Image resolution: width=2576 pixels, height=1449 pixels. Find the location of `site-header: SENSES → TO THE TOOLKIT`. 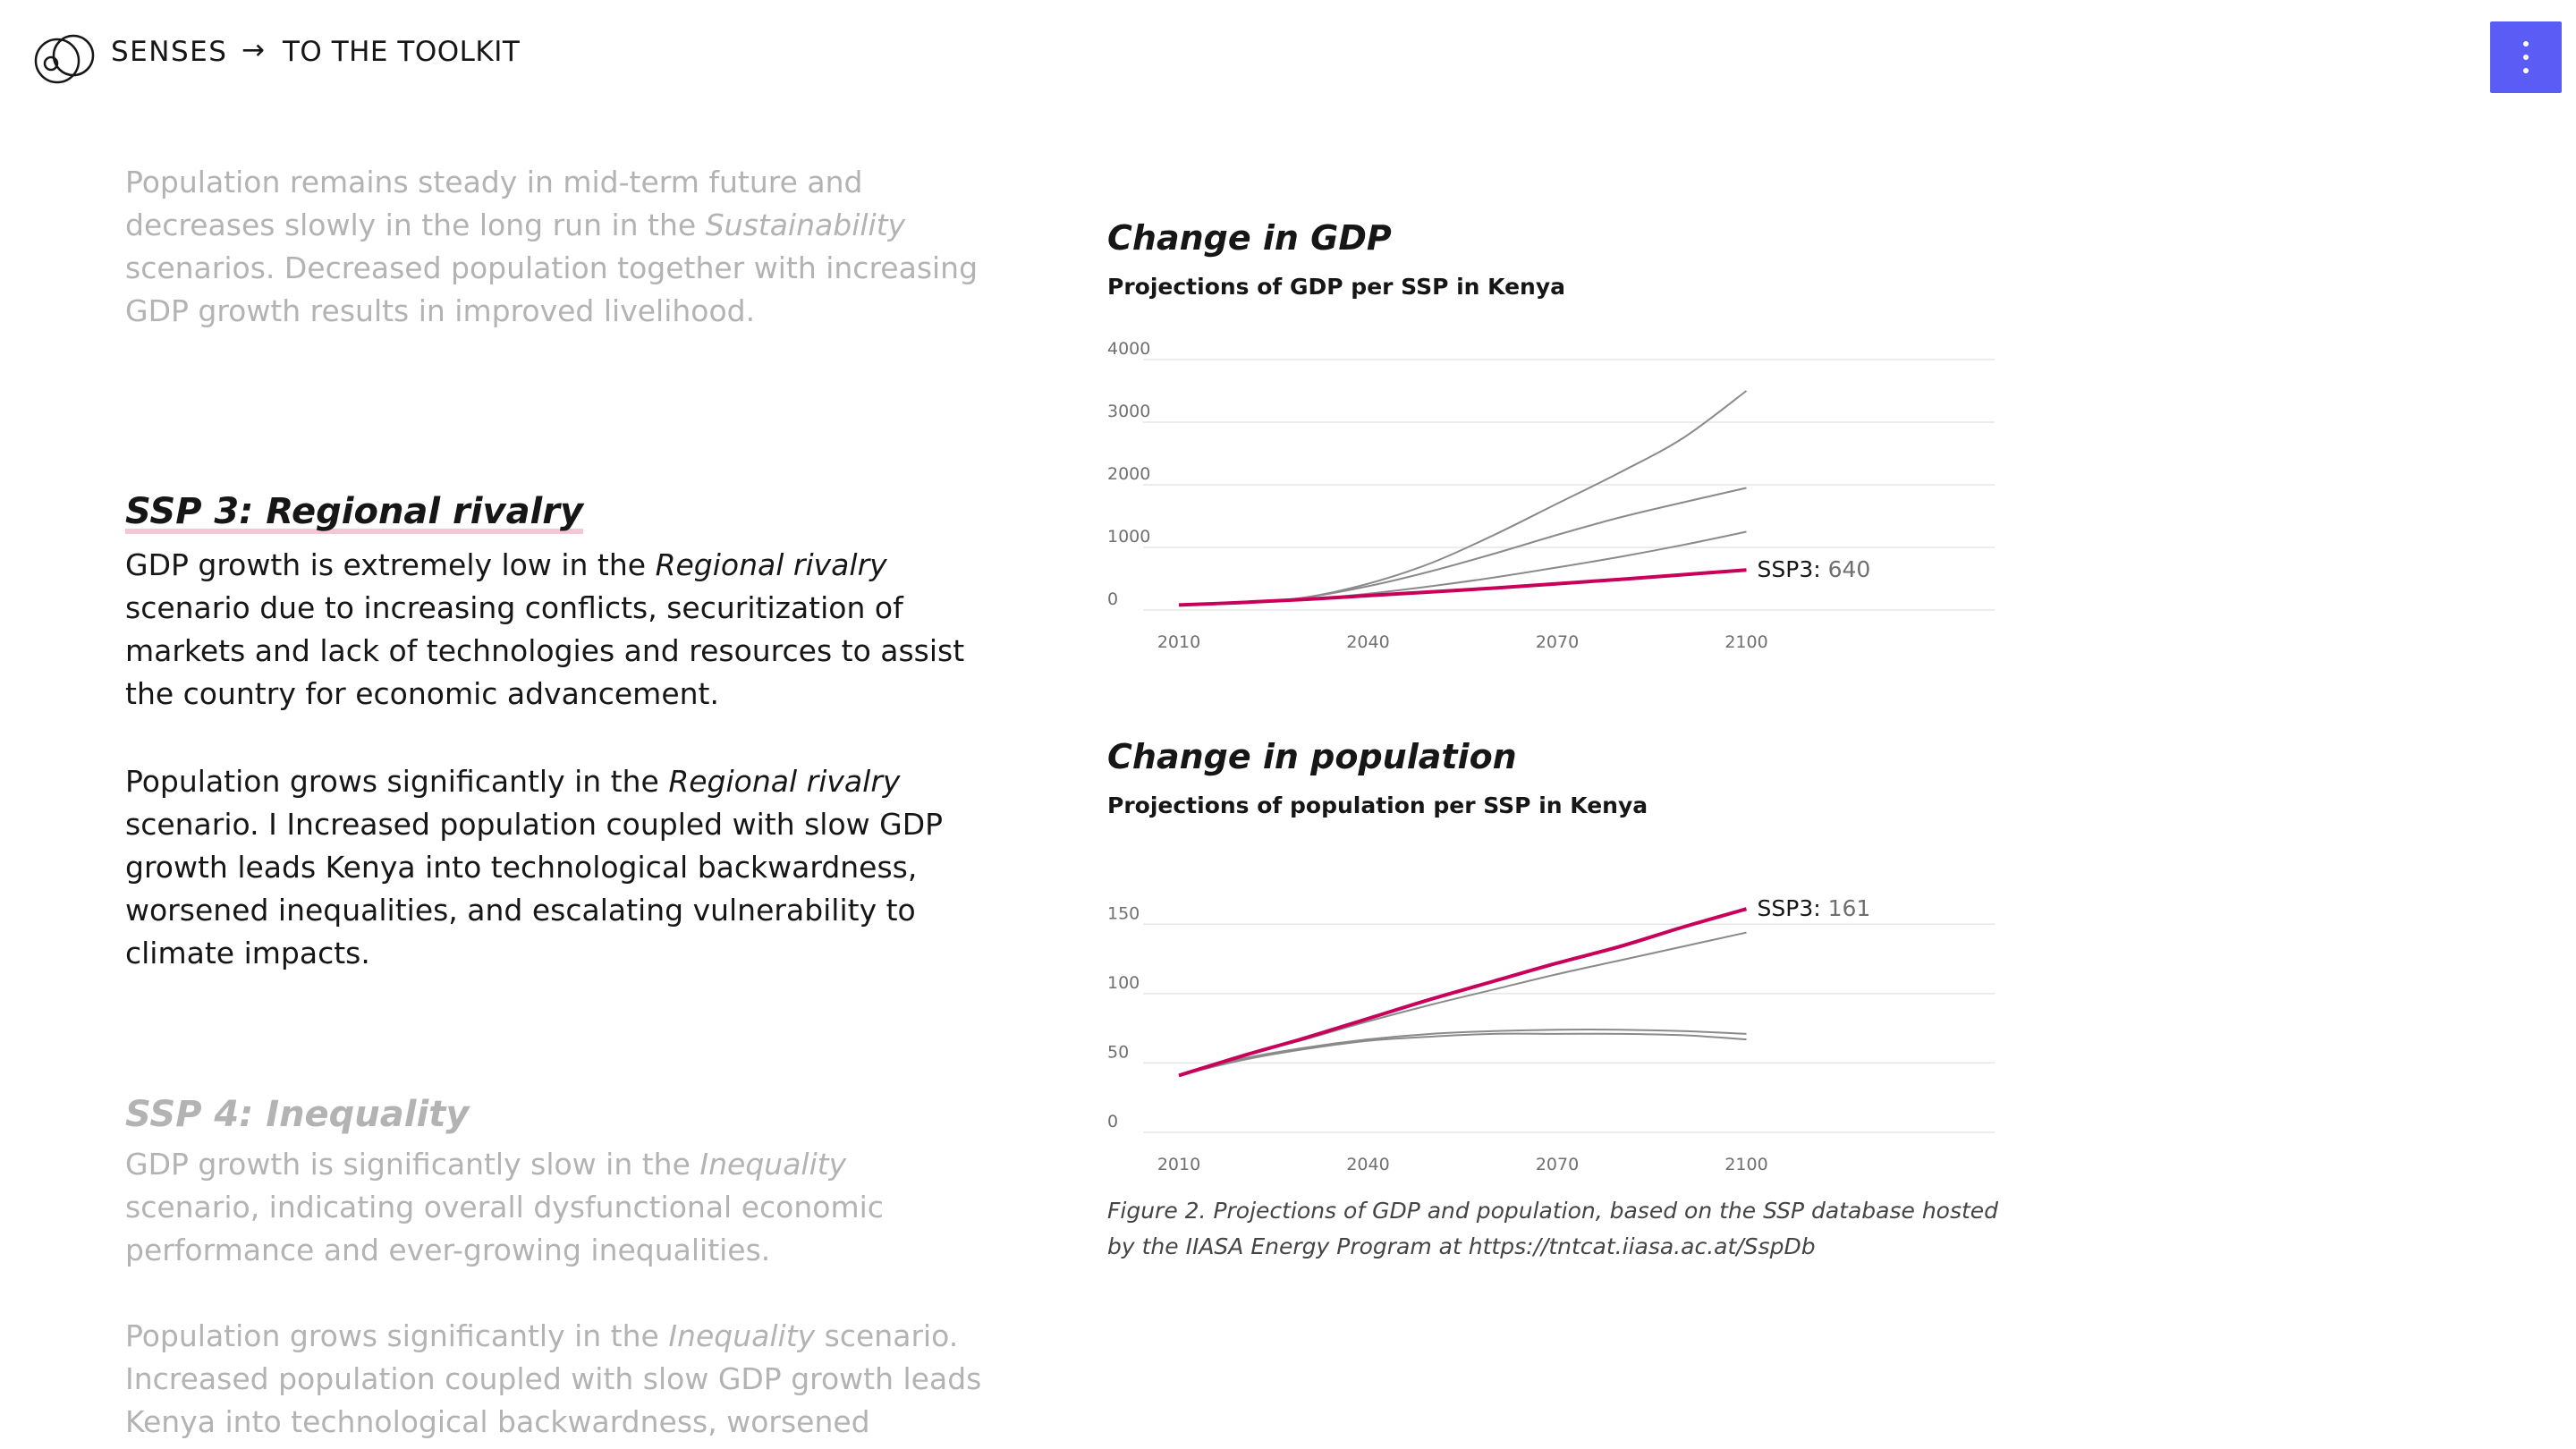

site-header: SENSES → TO THE TOOLKIT is located at coordinates (1288, 58).